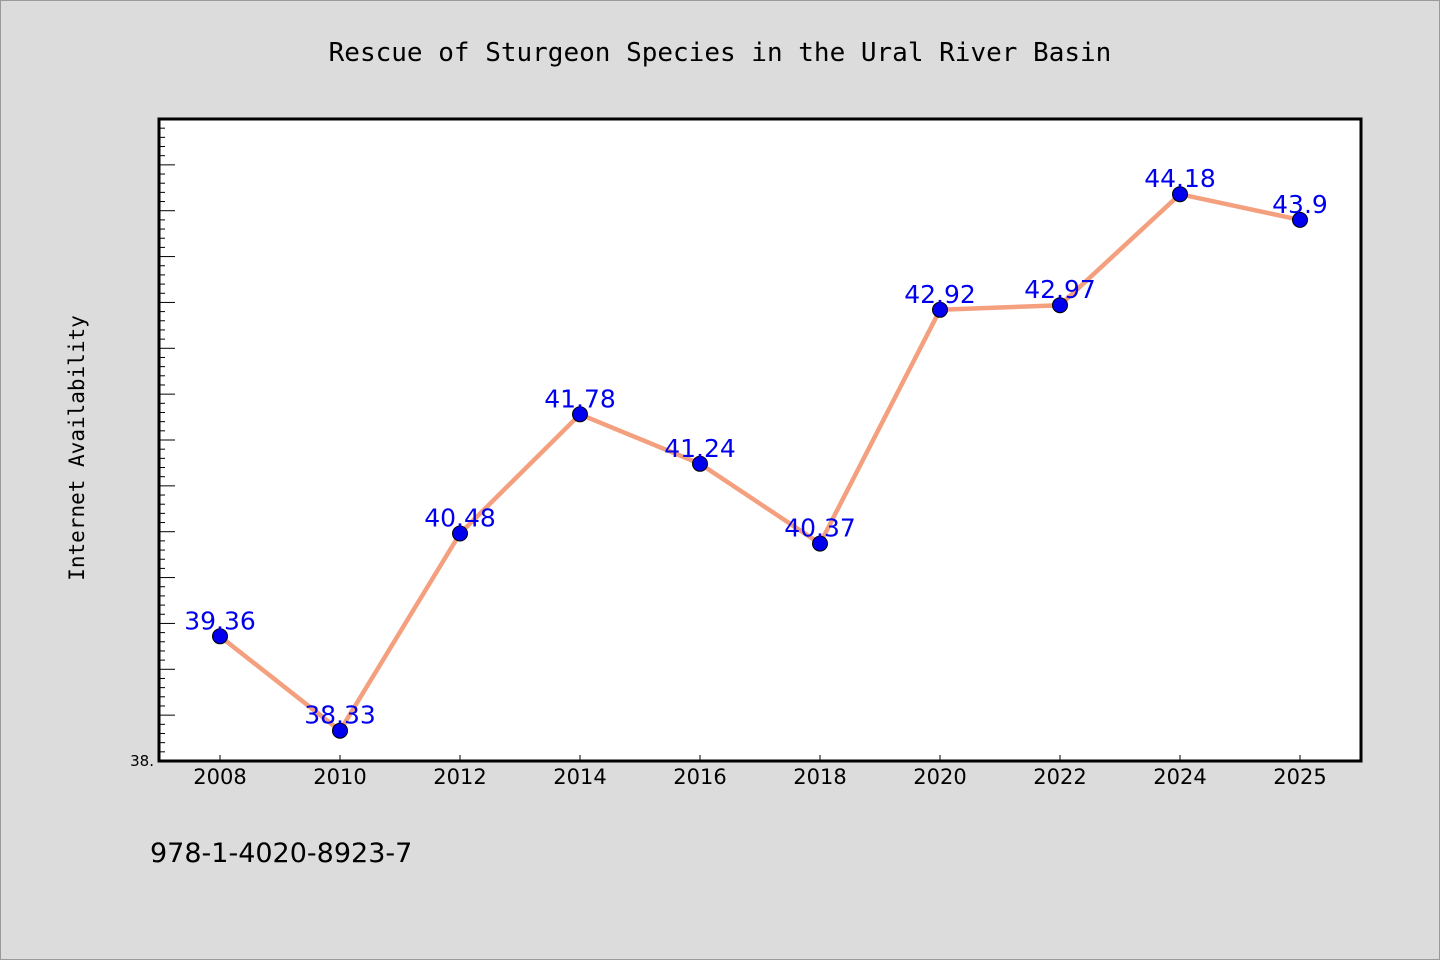 This screenshot has height=960, width=1440. I want to click on x-axis-ticks: 2008 2010 2012 2014 2016 2018 2020 2022 2024 2025, so click(760, 772).